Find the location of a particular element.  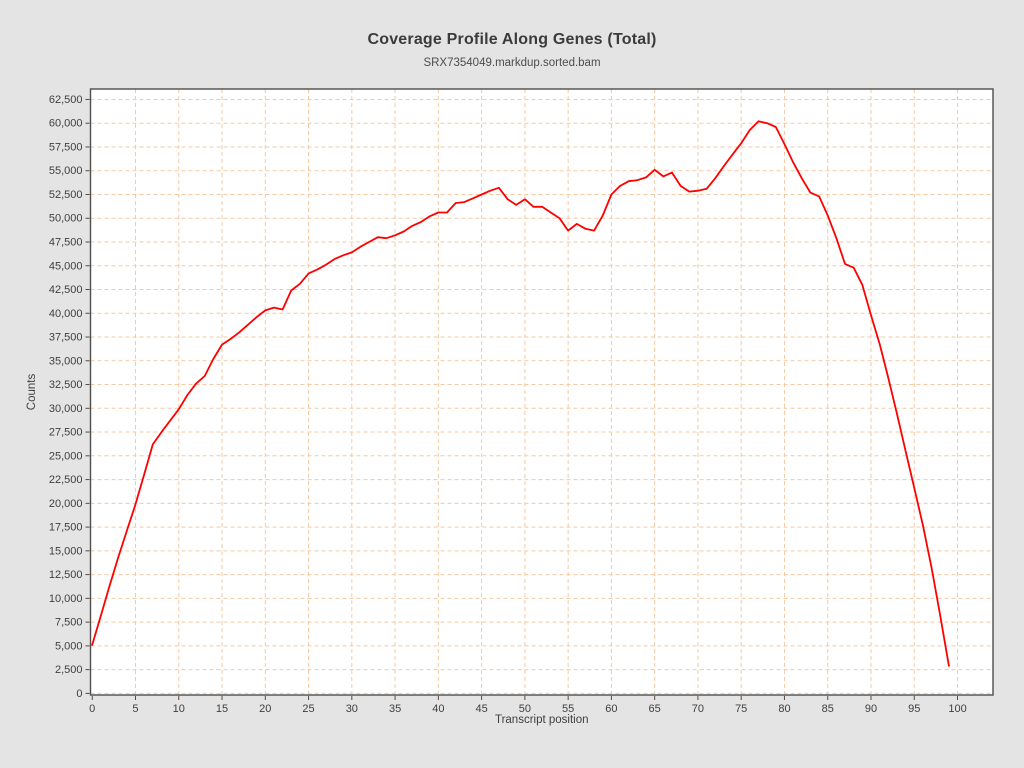

x-tick-label: 95 is located at coordinates (914, 709).